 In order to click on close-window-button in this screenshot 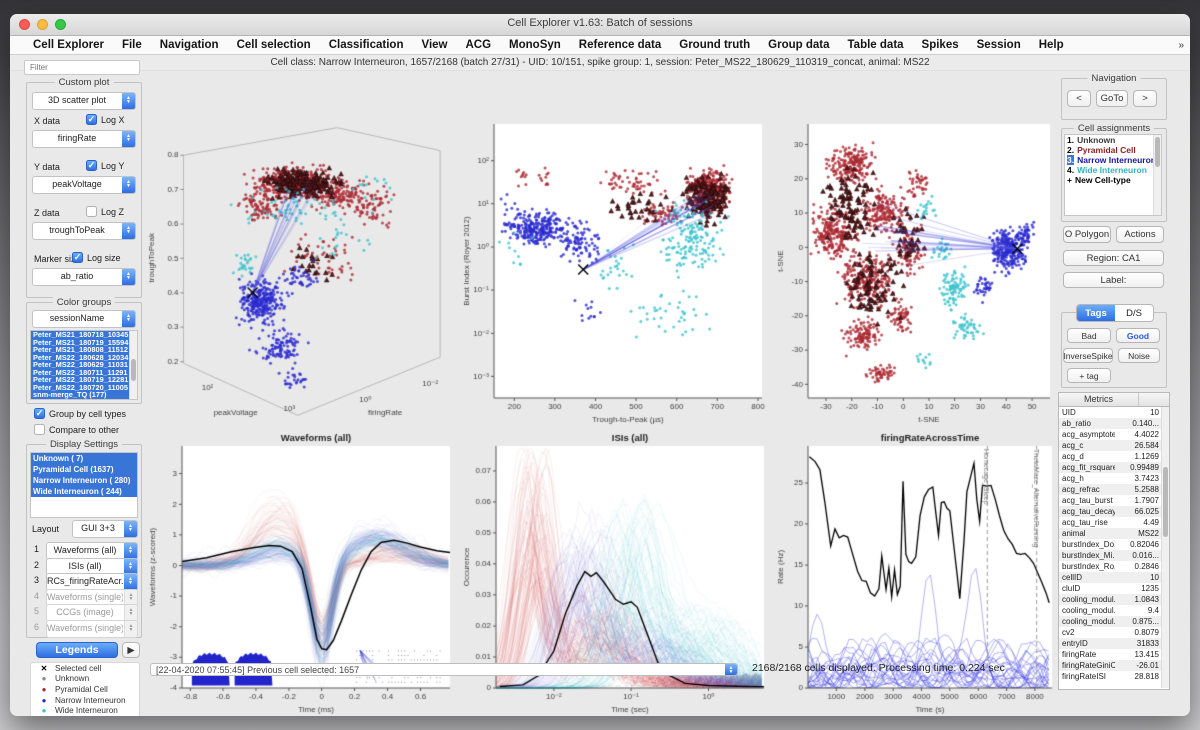, I will do `click(24, 24)`.